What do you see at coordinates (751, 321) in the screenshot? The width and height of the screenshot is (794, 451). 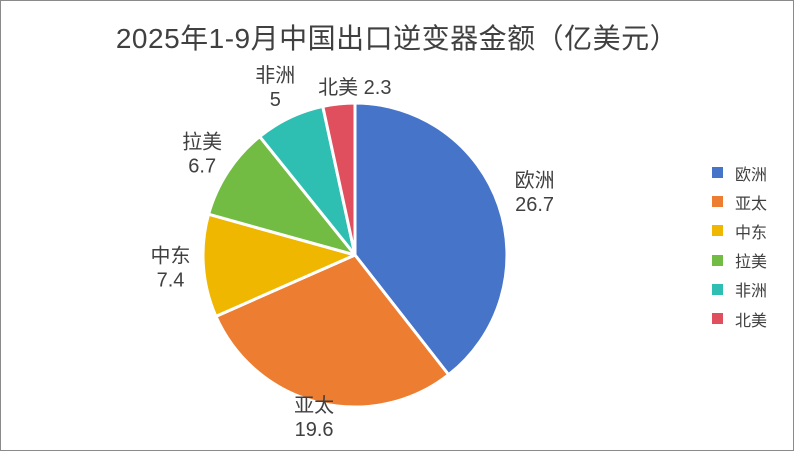 I see `legend-label-北美: 北美` at bounding box center [751, 321].